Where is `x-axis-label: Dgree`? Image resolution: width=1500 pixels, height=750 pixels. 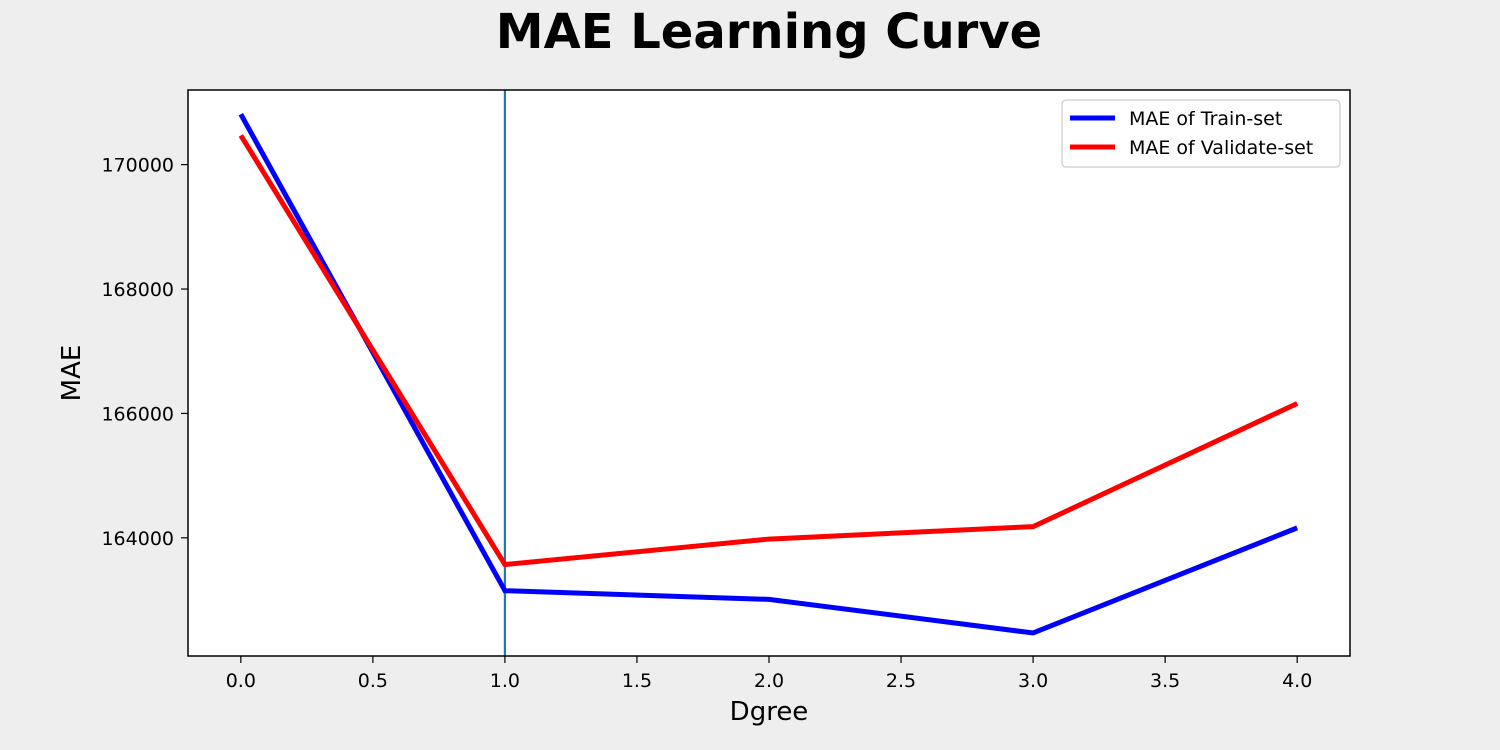
x-axis-label: Dgree is located at coordinates (769, 712).